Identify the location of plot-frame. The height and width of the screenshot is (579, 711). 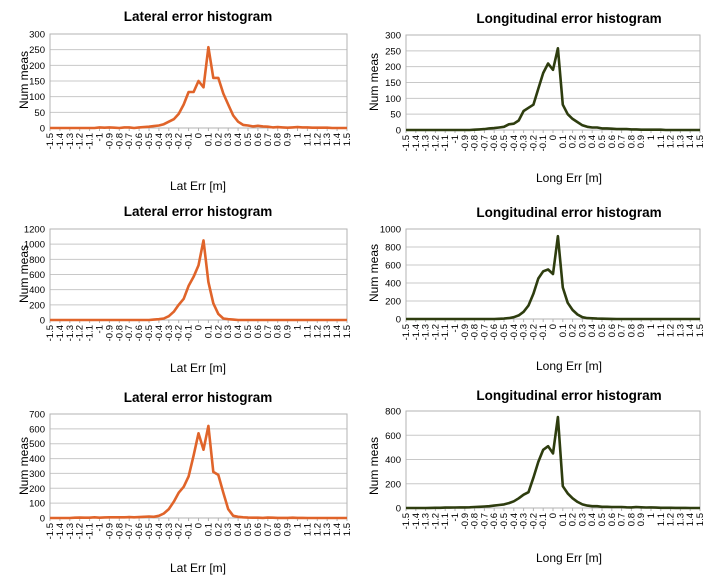
(198, 466).